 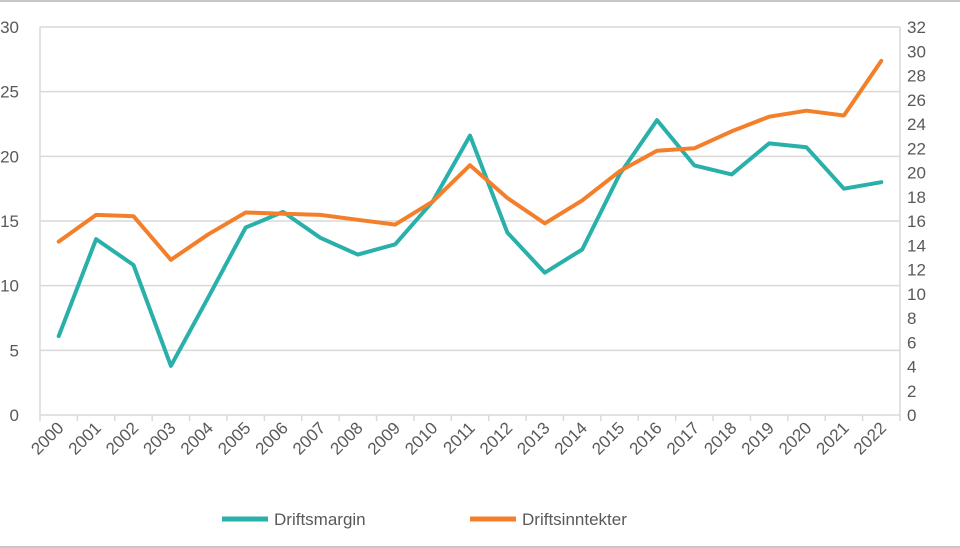 I want to click on y-left-tick-label: 25, so click(x=9, y=92).